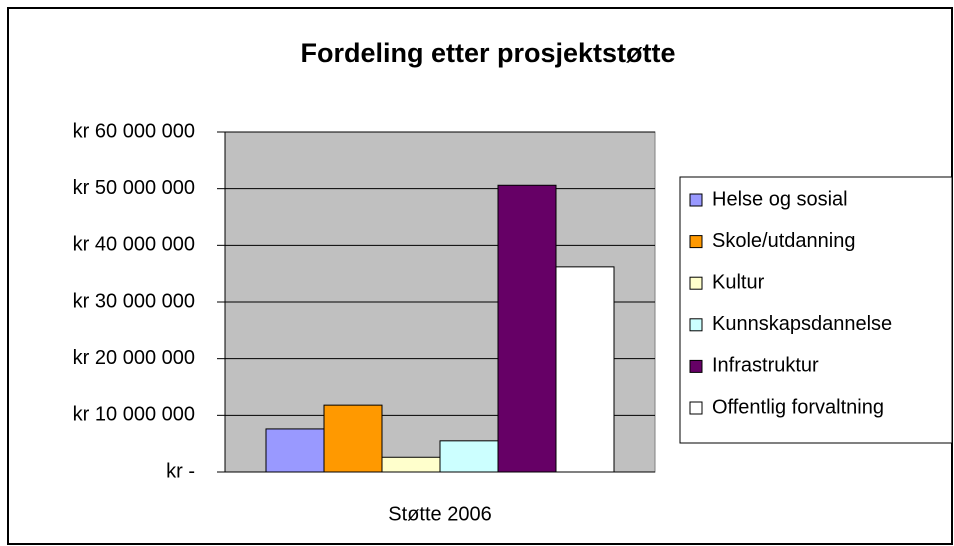 This screenshot has width=954, height=546. I want to click on y-tick-label: kr 30 000 000, so click(134, 301).